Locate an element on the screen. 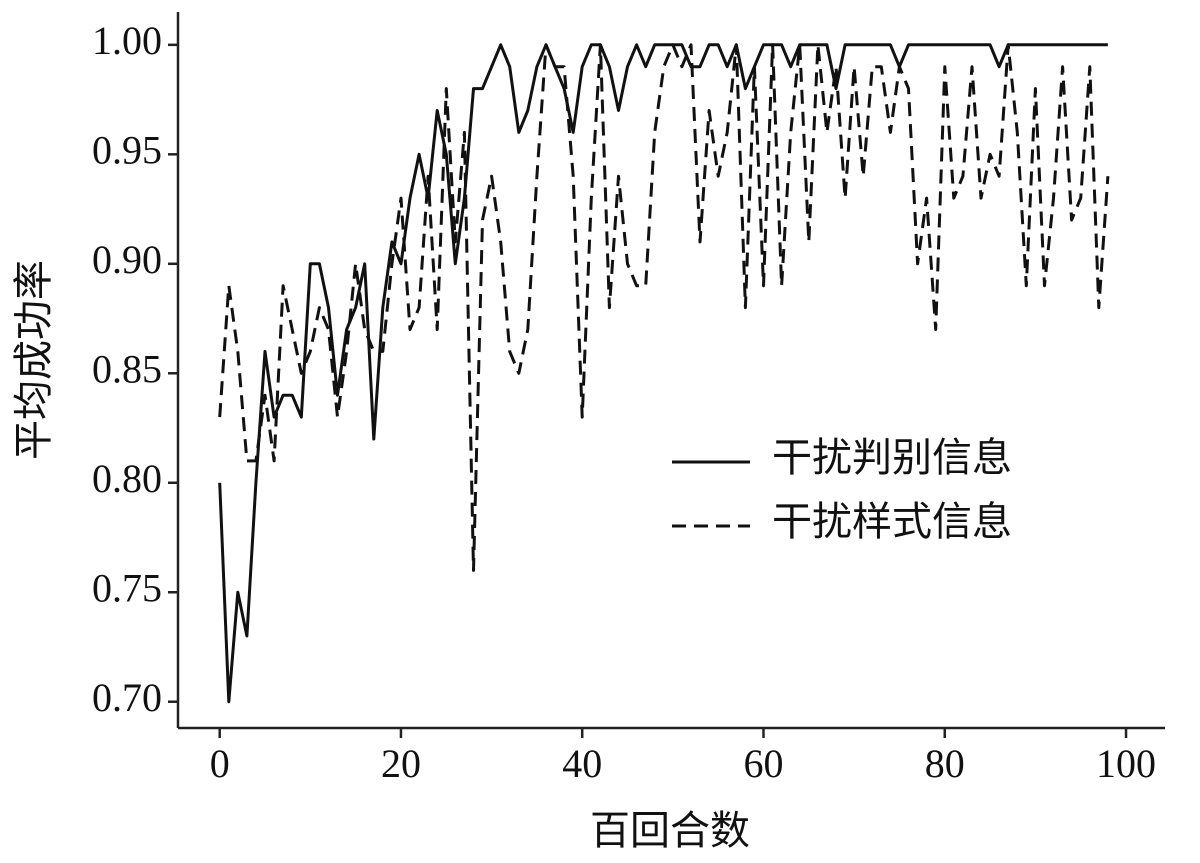 Image resolution: width=1200 pixels, height=863 pixels. y-axis-label: 平均成功率 is located at coordinates (33, 360).